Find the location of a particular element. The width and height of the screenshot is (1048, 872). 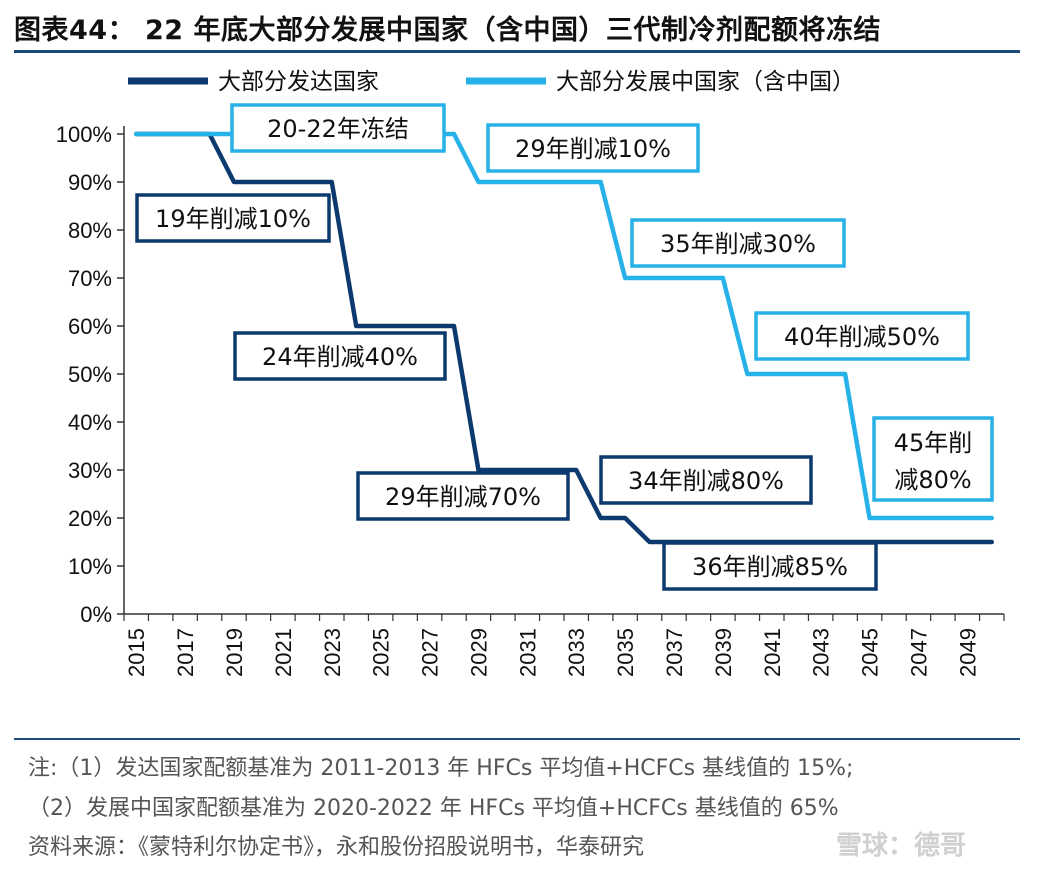

legend-label-developed: 大部分发达国家 is located at coordinates (298, 82).